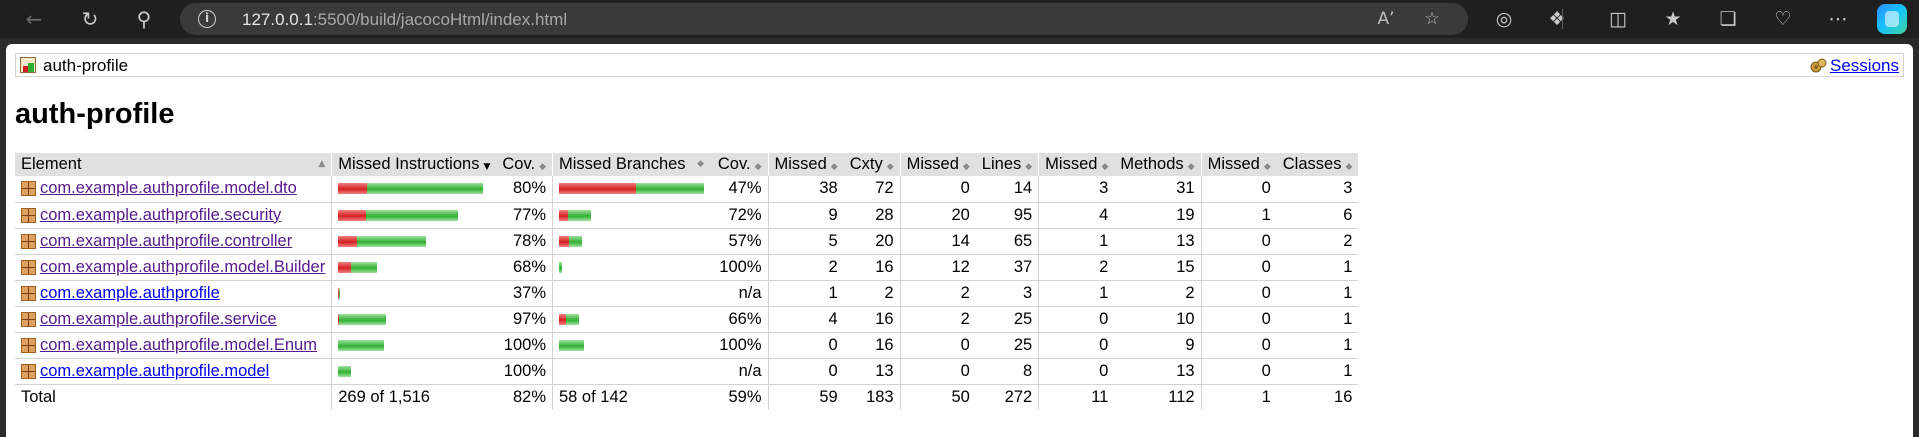  Describe the element at coordinates (1076, 293) in the screenshot. I see `methods-missed-cell: 1` at that location.